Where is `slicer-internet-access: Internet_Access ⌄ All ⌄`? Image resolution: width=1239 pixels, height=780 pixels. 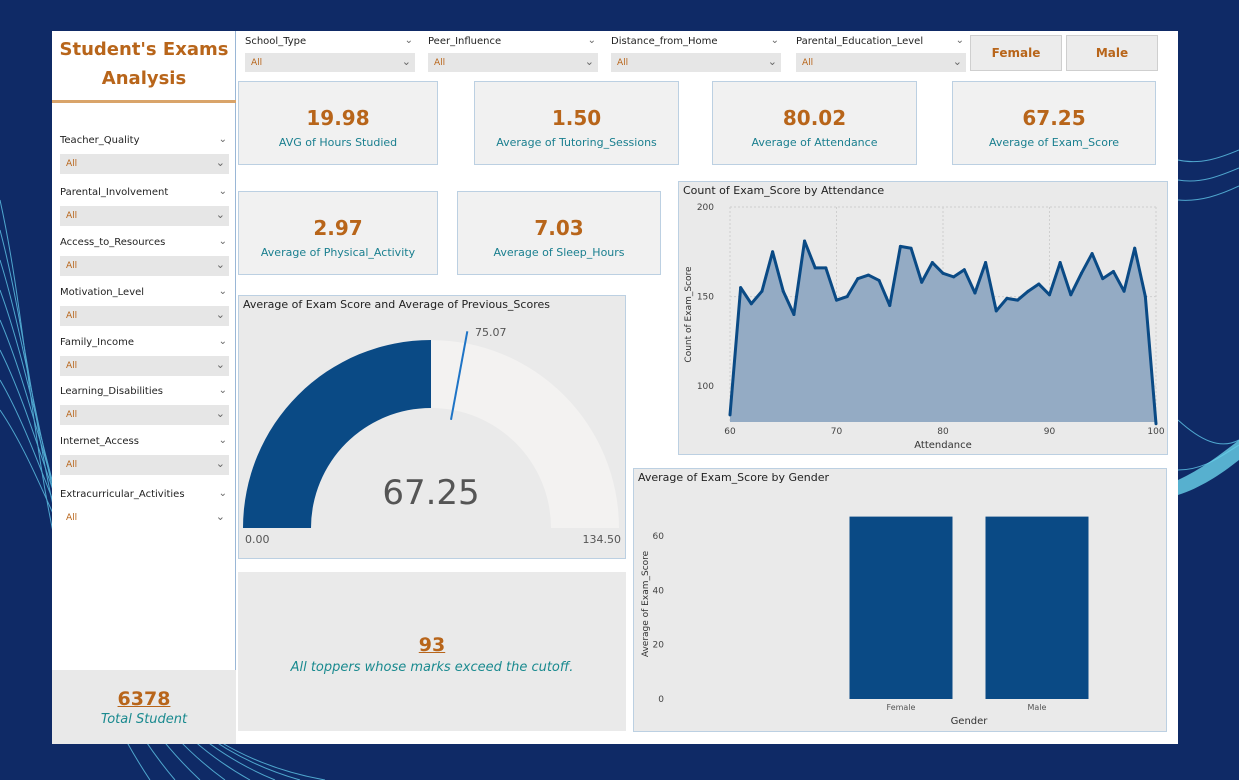
slicer-internet-access: Internet_Access ⌄ All ⌄ is located at coordinates (144, 455).